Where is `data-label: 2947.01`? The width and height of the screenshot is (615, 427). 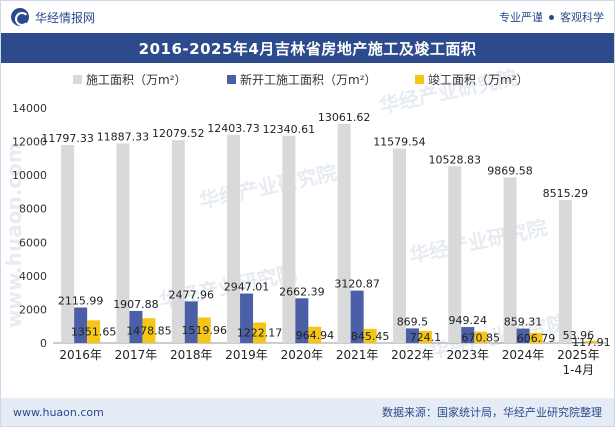
data-label: 2947.01 is located at coordinates (247, 287).